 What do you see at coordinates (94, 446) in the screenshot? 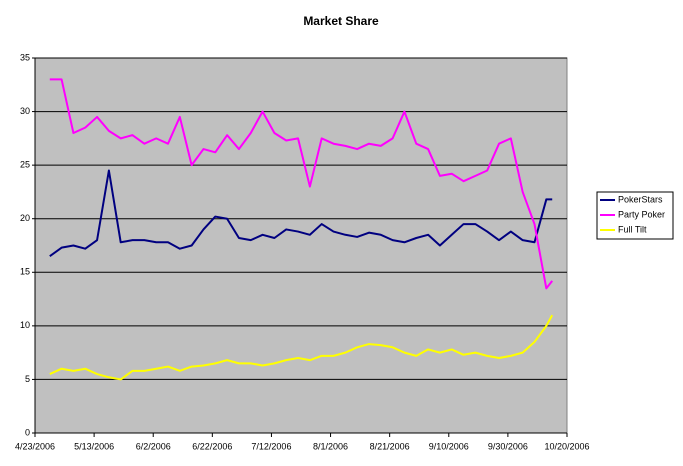
I see `x-tick-label: 5/13/2006` at bounding box center [94, 446].